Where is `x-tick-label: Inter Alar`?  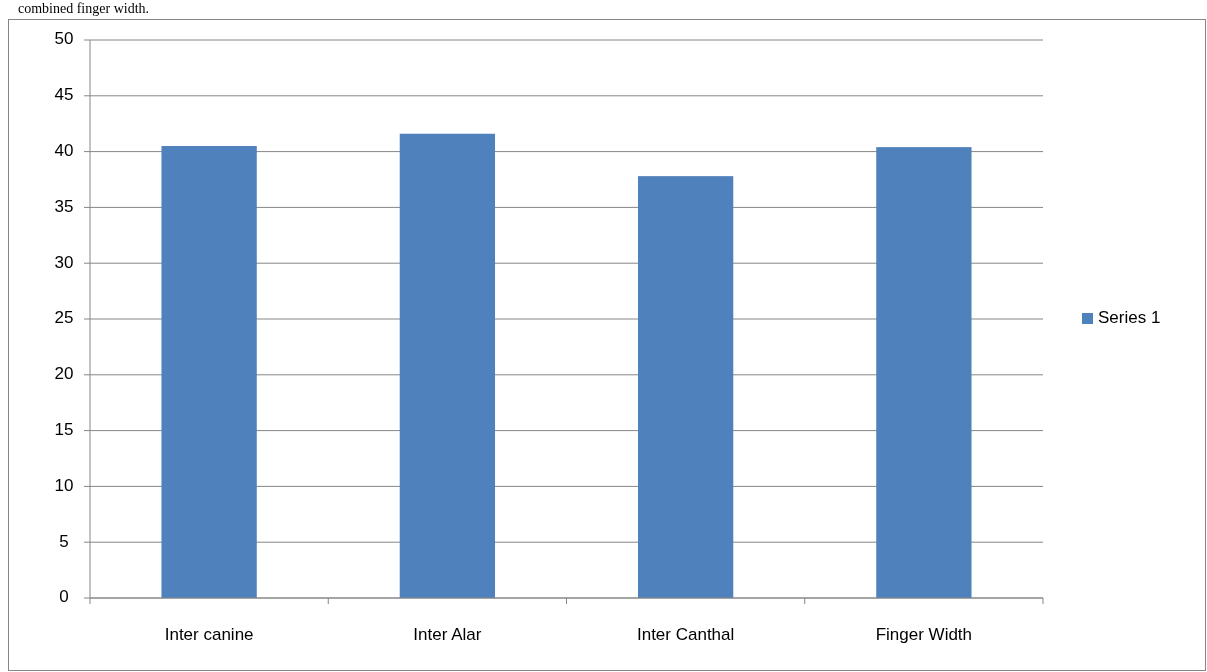
x-tick-label: Inter Alar is located at coordinates (447, 635).